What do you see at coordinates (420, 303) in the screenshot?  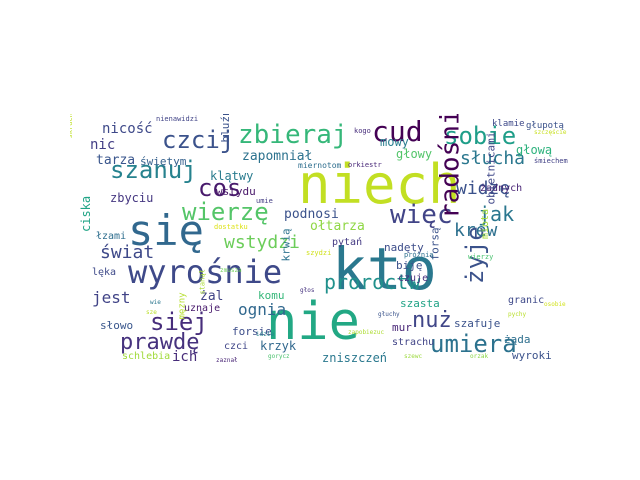 I see `cloud-word: szasta` at bounding box center [420, 303].